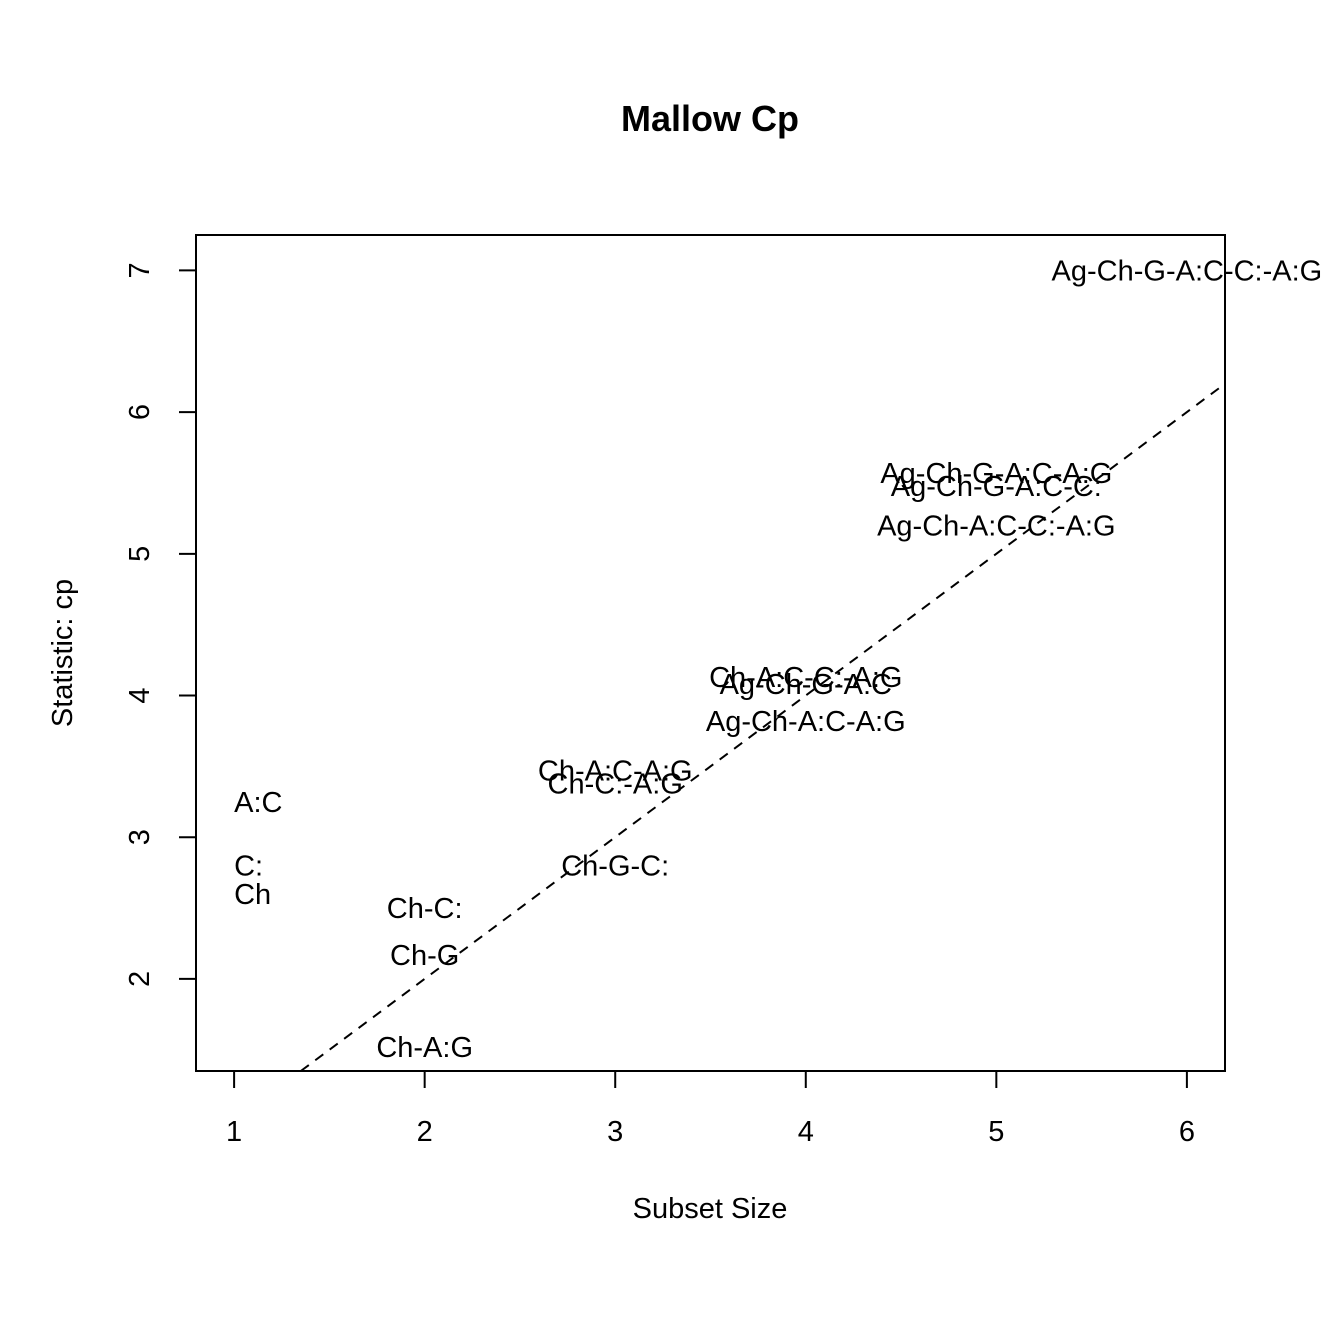  What do you see at coordinates (258, 803) in the screenshot?
I see `point-label: A:C` at bounding box center [258, 803].